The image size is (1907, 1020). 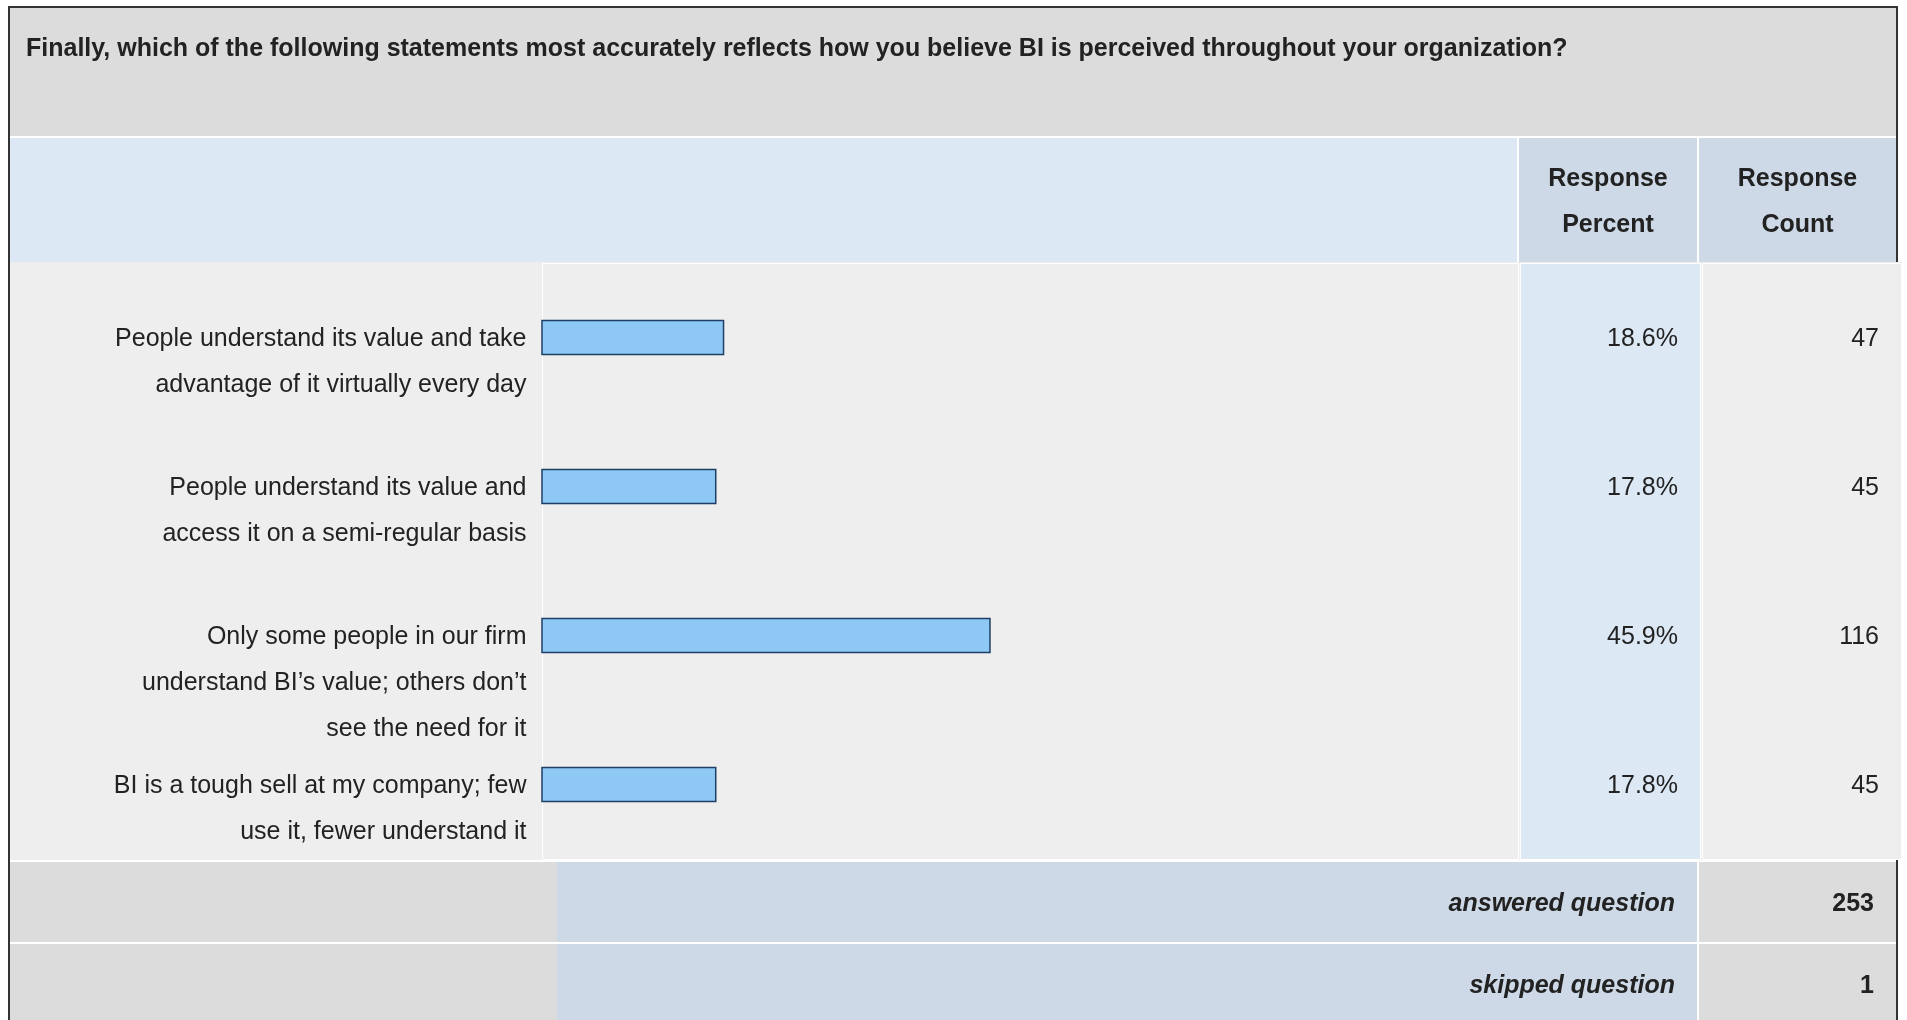 I want to click on text: 1, so click(x=1796, y=982).